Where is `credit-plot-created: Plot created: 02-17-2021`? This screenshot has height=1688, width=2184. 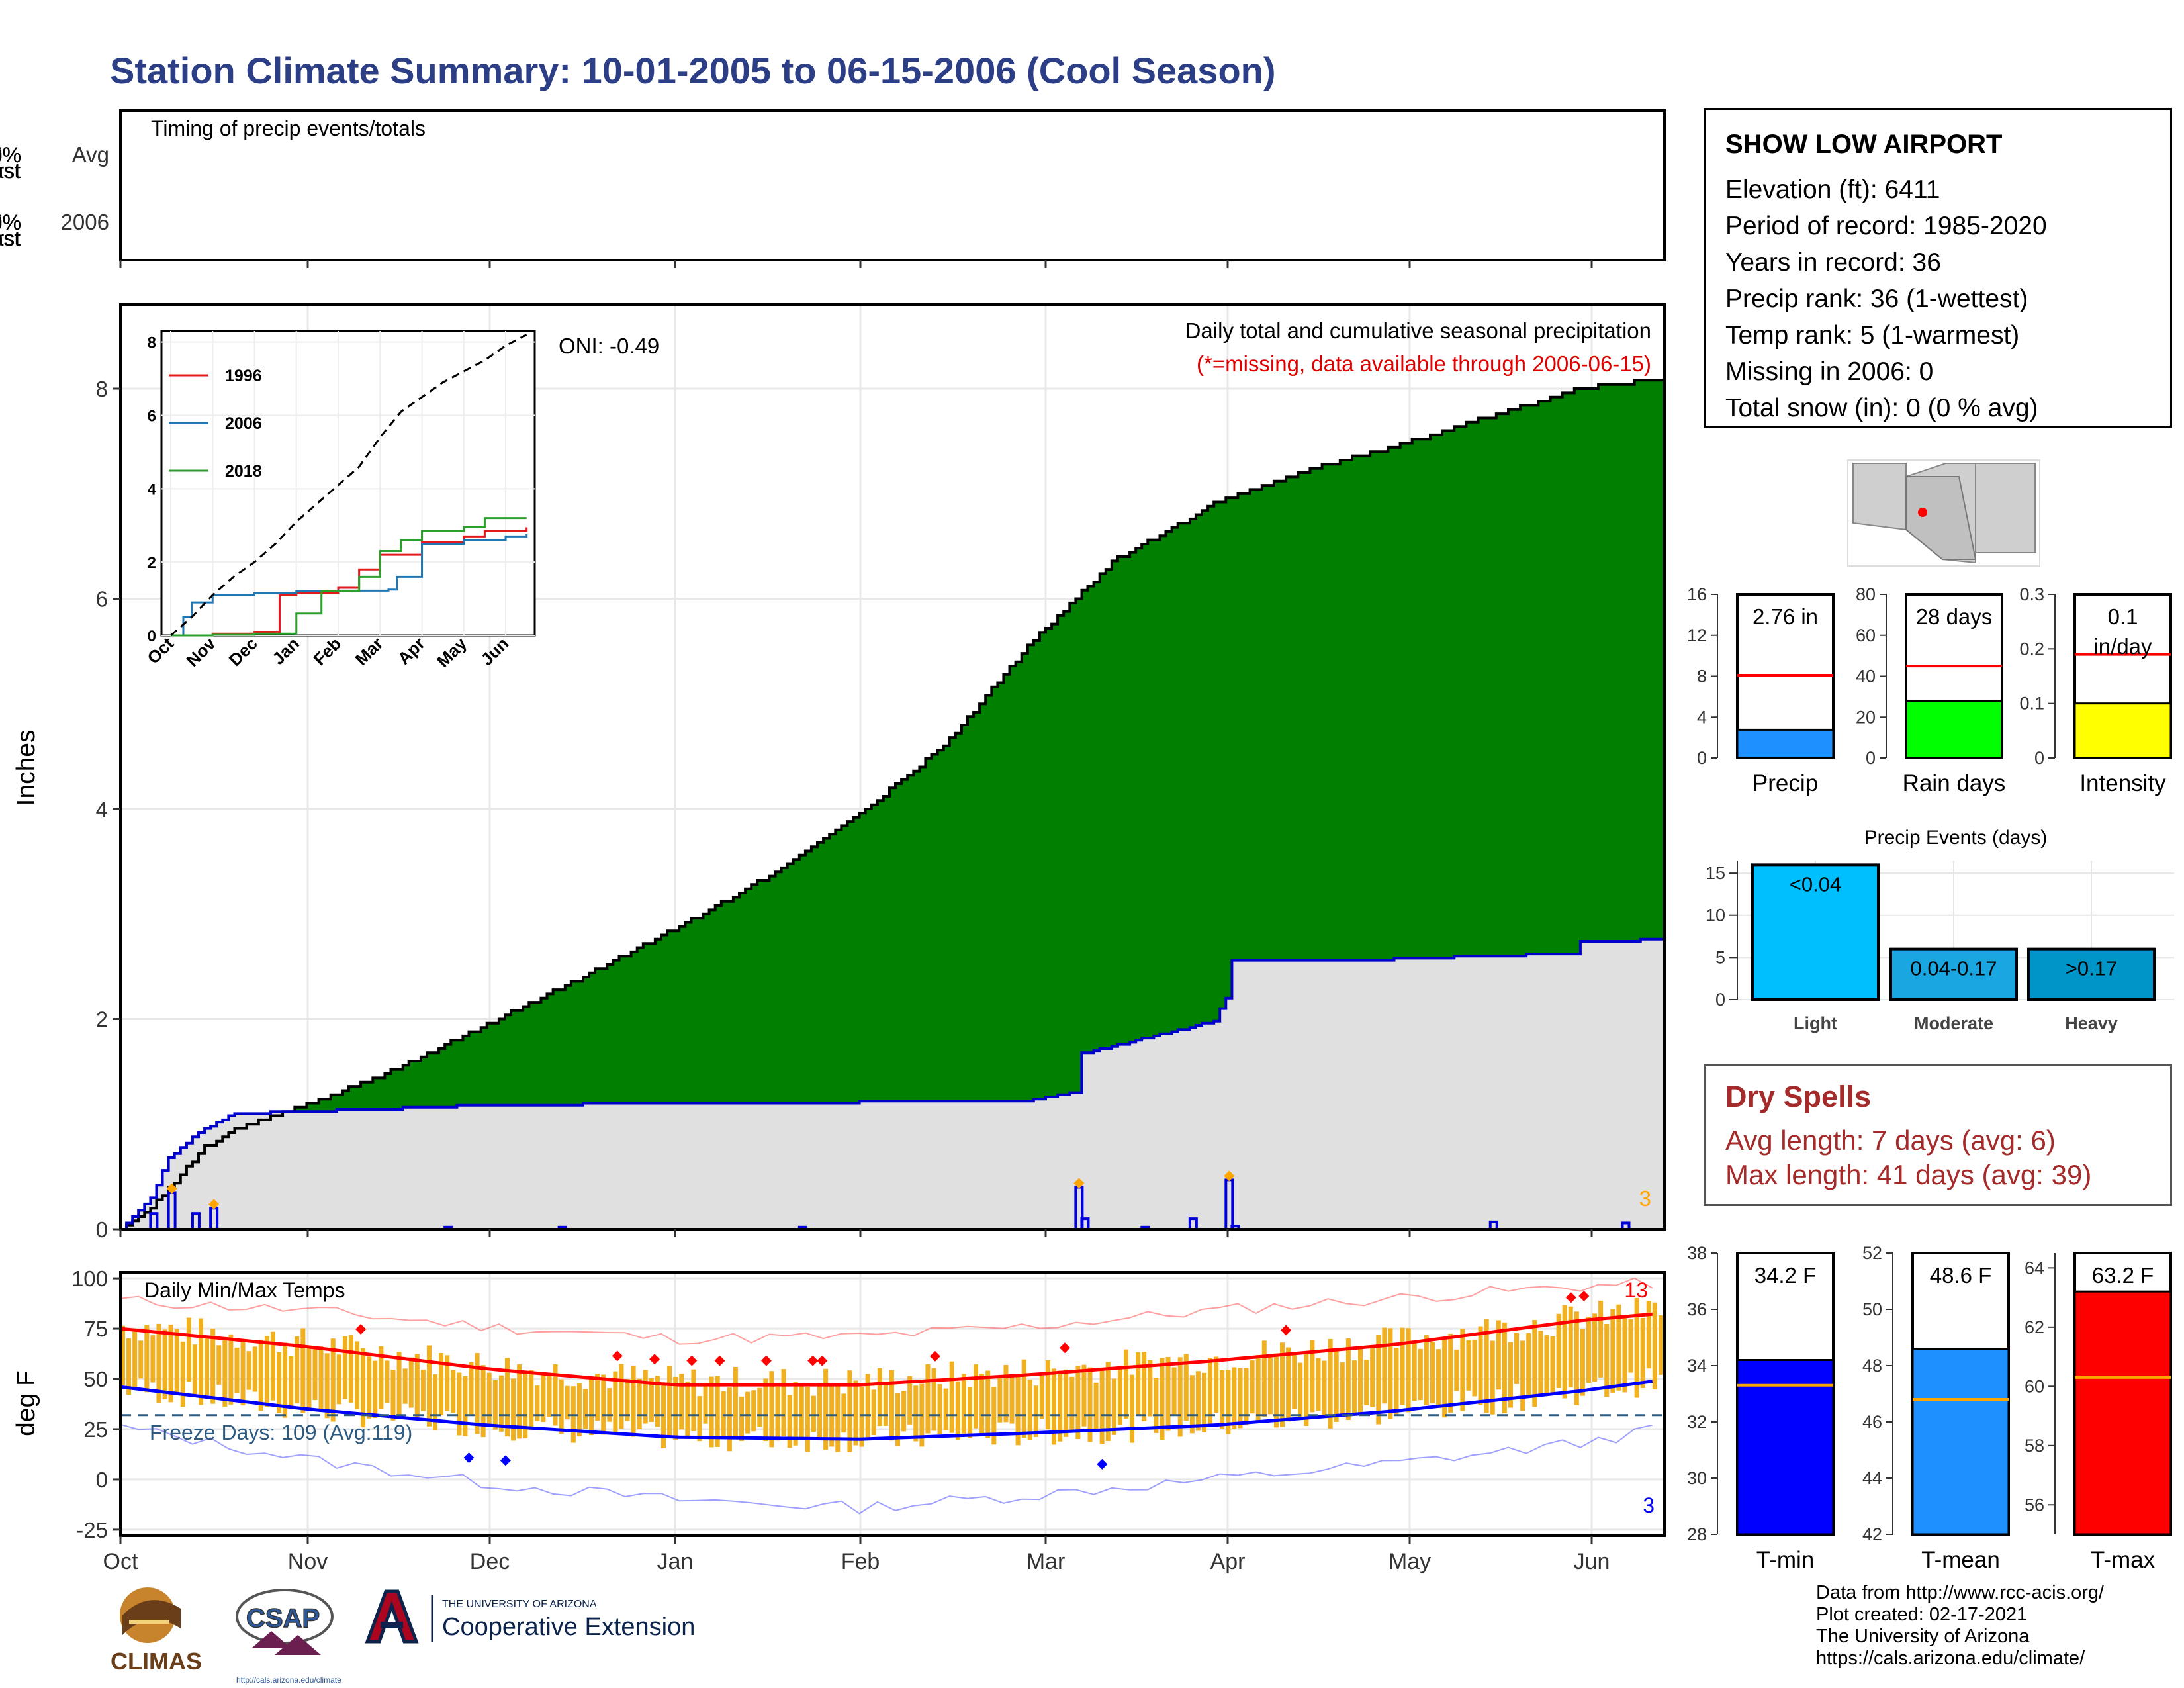 credit-plot-created: Plot created: 02-17-2021 is located at coordinates (1922, 1614).